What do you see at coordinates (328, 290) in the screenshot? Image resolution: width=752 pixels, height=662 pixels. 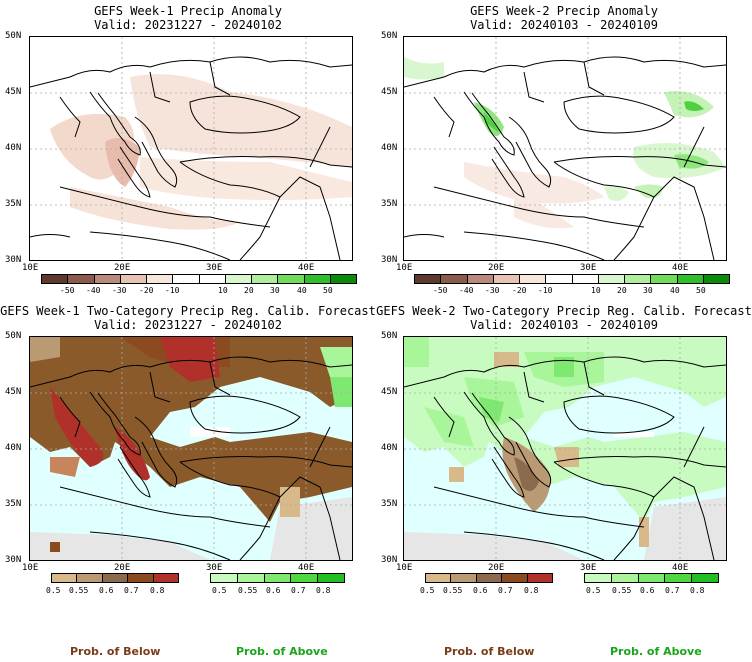 I see `cbar-label: 50` at bounding box center [328, 290].